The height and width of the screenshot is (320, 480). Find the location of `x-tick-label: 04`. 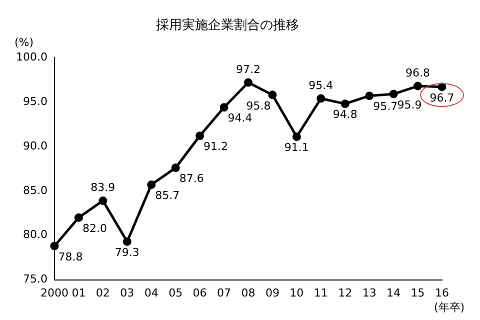

x-tick-label: 04 is located at coordinates (151, 293).